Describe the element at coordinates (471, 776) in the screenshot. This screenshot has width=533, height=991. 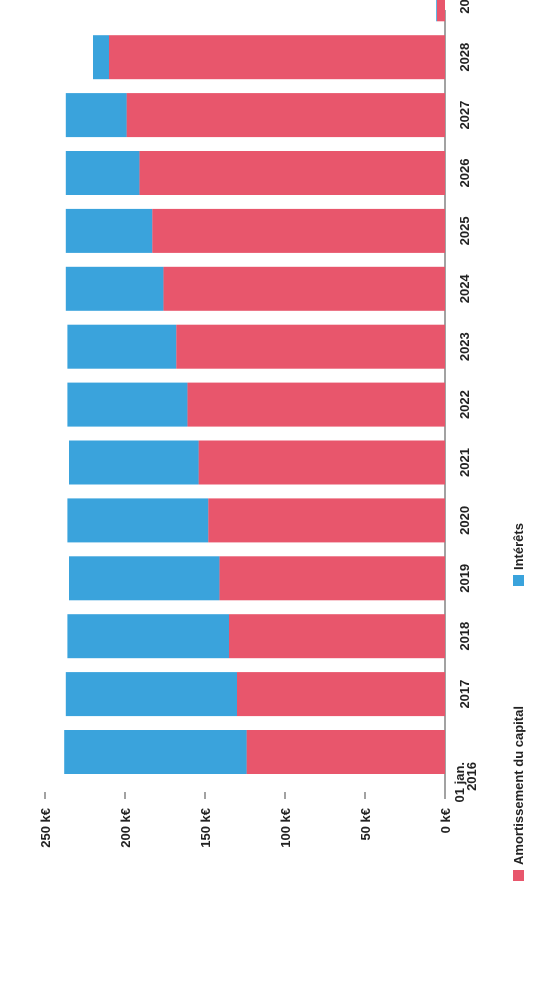
I see `x-tick-label: 2016` at that location.